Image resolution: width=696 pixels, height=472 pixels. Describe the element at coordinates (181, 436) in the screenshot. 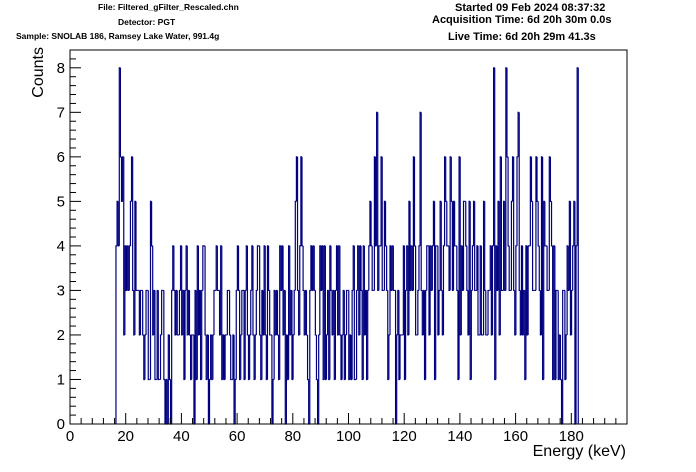

I see `x-tick-label: 40` at that location.